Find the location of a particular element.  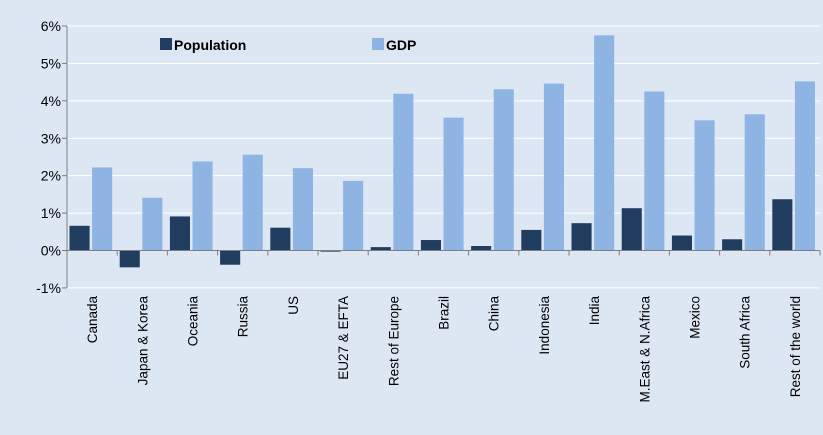

category-label: Russia is located at coordinates (243, 317).